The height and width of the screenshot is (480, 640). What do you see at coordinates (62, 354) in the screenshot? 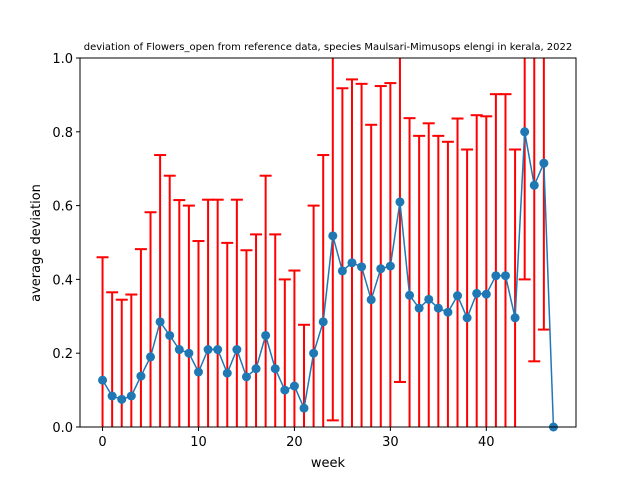
I see `y-tick-label: 0.2` at bounding box center [62, 354].